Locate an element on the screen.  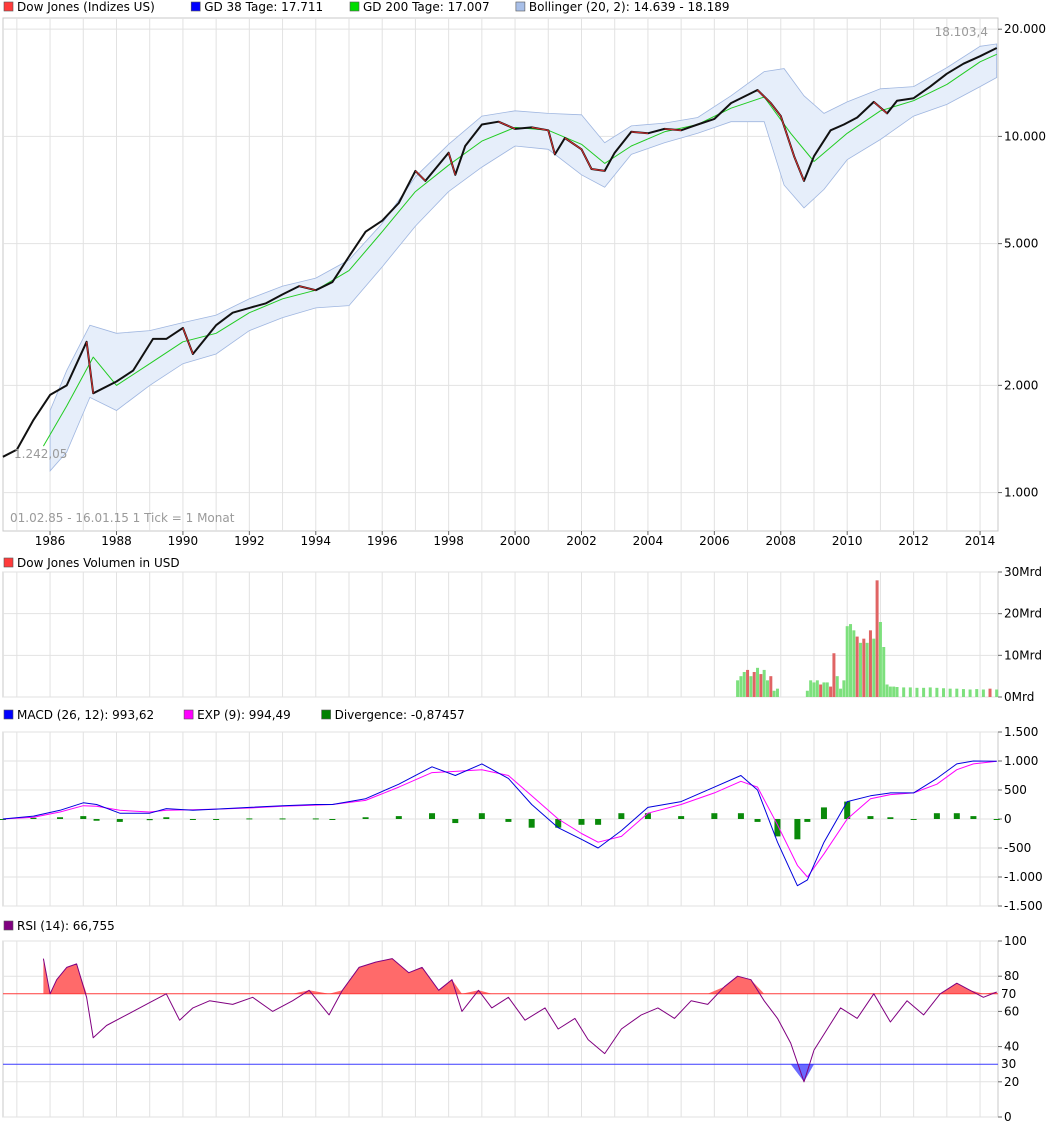
x-tick-label: 1996 is located at coordinates (382, 541).